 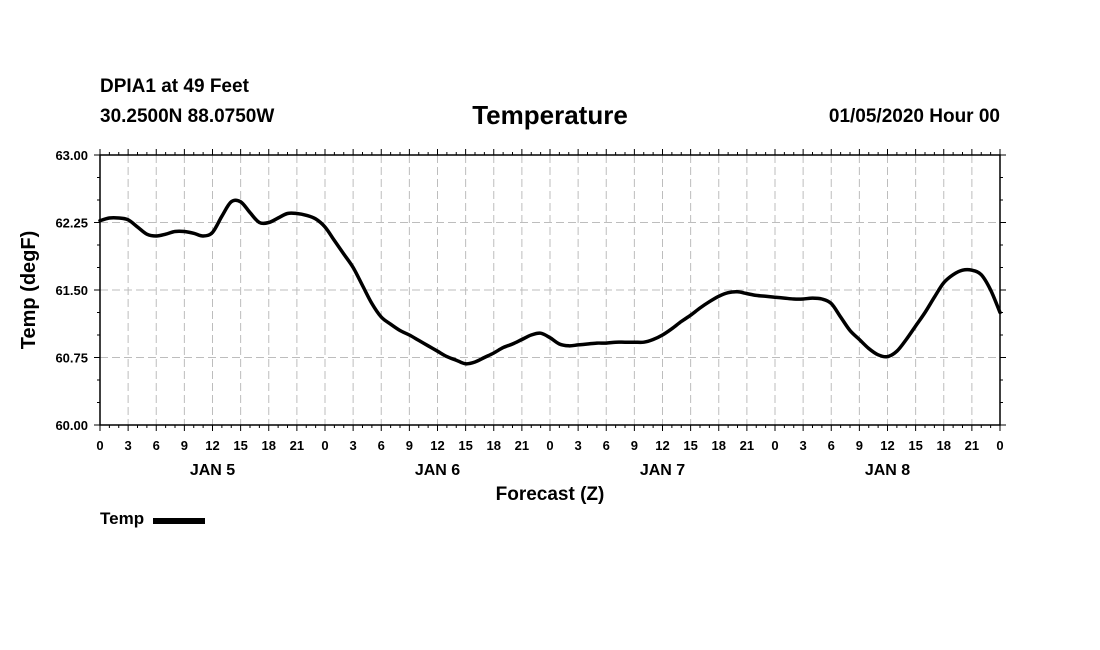 What do you see at coordinates (179, 520) in the screenshot?
I see `legend-swatch` at bounding box center [179, 520].